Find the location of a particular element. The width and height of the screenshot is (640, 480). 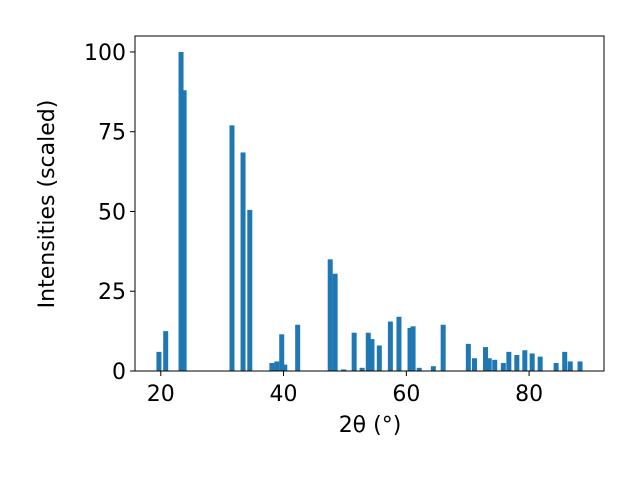

y-tick-label: 25 is located at coordinates (112, 292).